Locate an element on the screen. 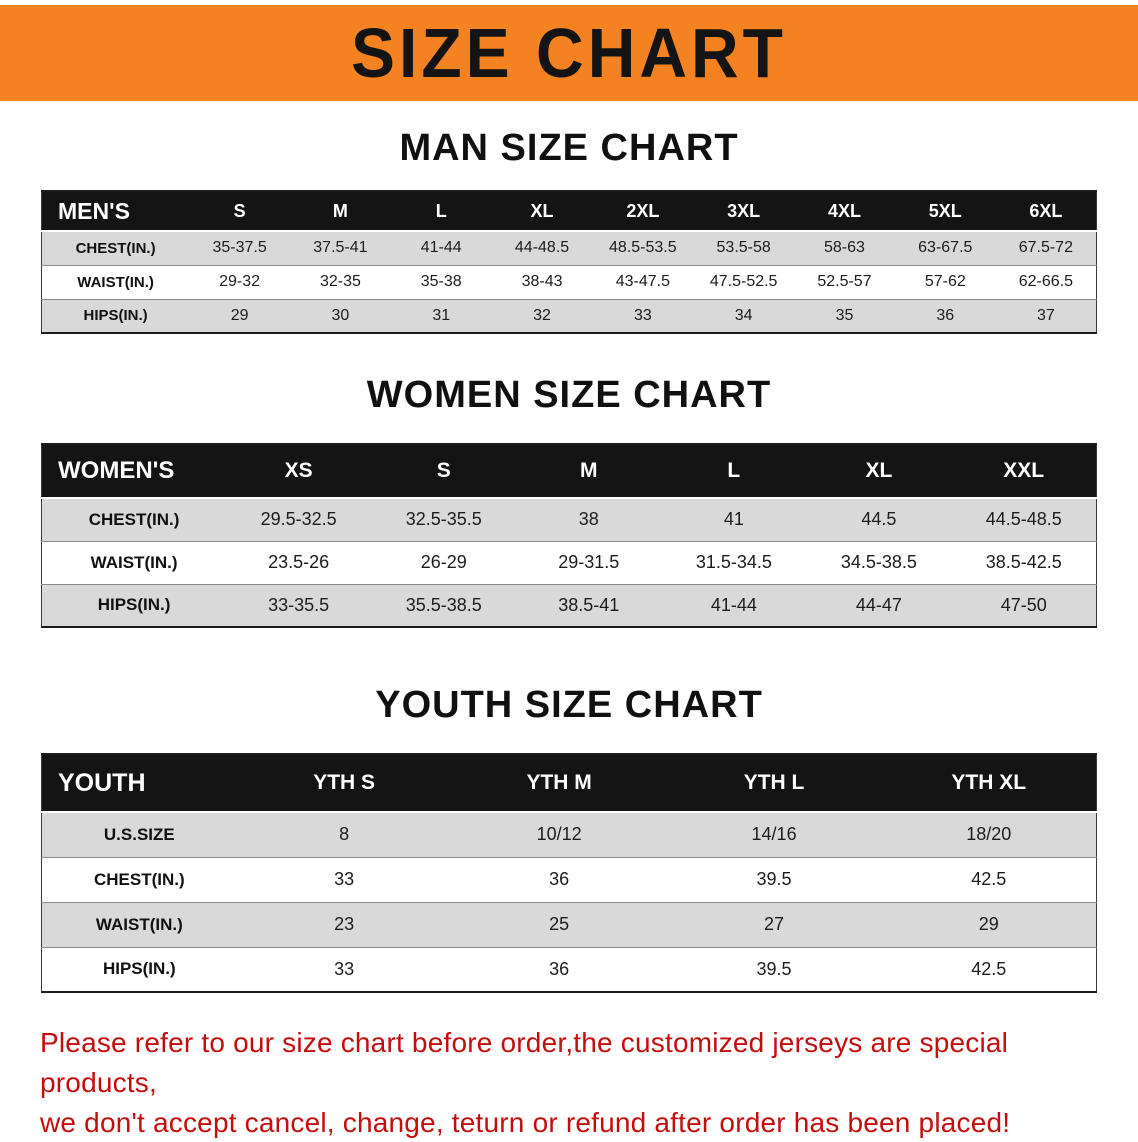 The width and height of the screenshot is (1138, 1142). value-cell: 8 is located at coordinates (344, 834).